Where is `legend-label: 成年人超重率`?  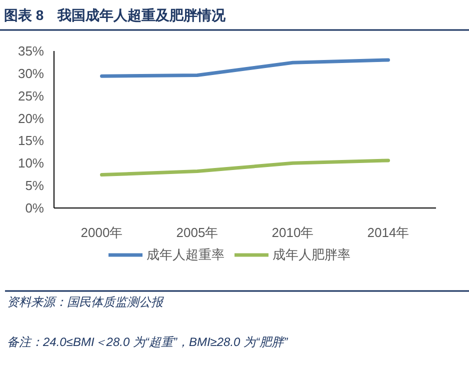
legend-label: 成年人超重率 is located at coordinates (185, 254).